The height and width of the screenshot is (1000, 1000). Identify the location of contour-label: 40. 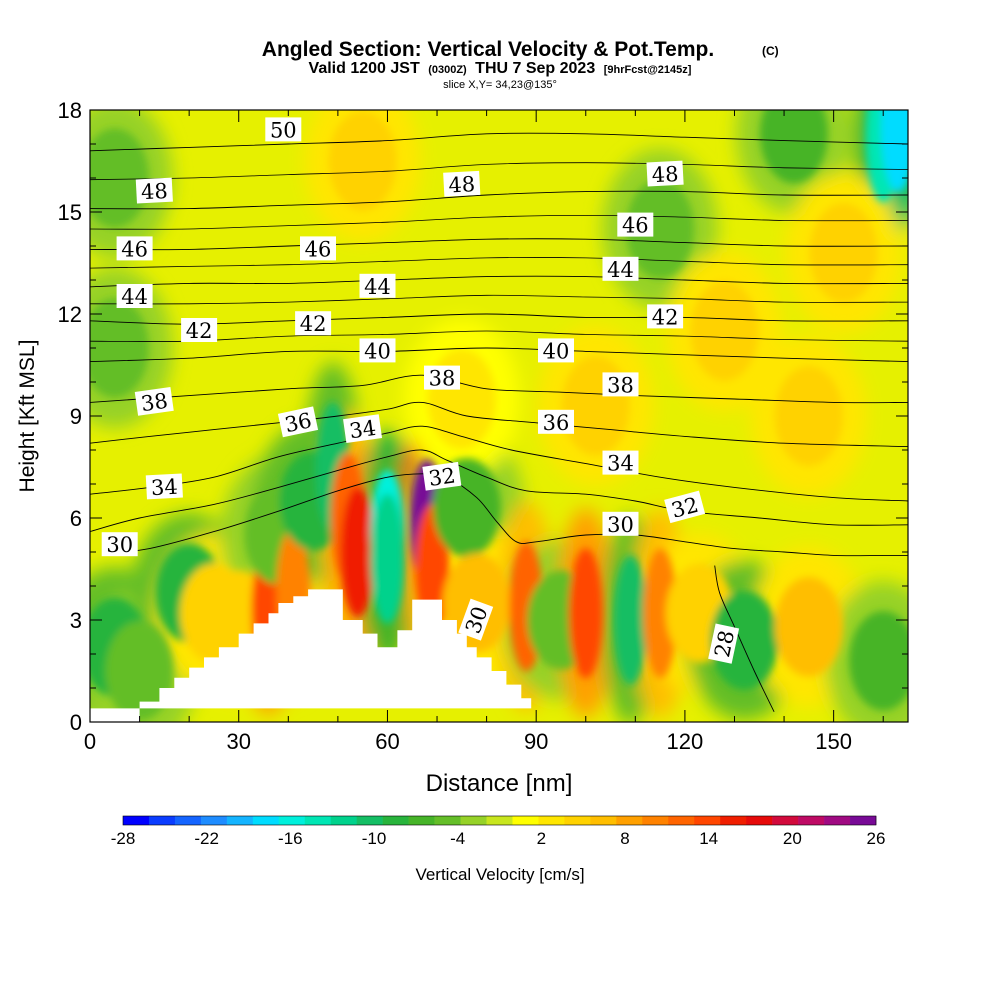
(556, 351).